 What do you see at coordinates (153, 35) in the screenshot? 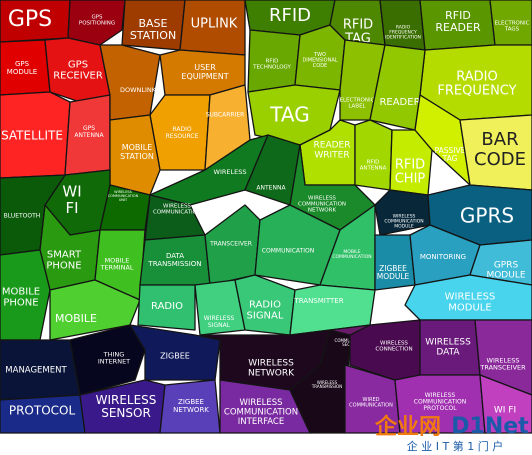
I see `cell-label: STATION` at bounding box center [153, 35].